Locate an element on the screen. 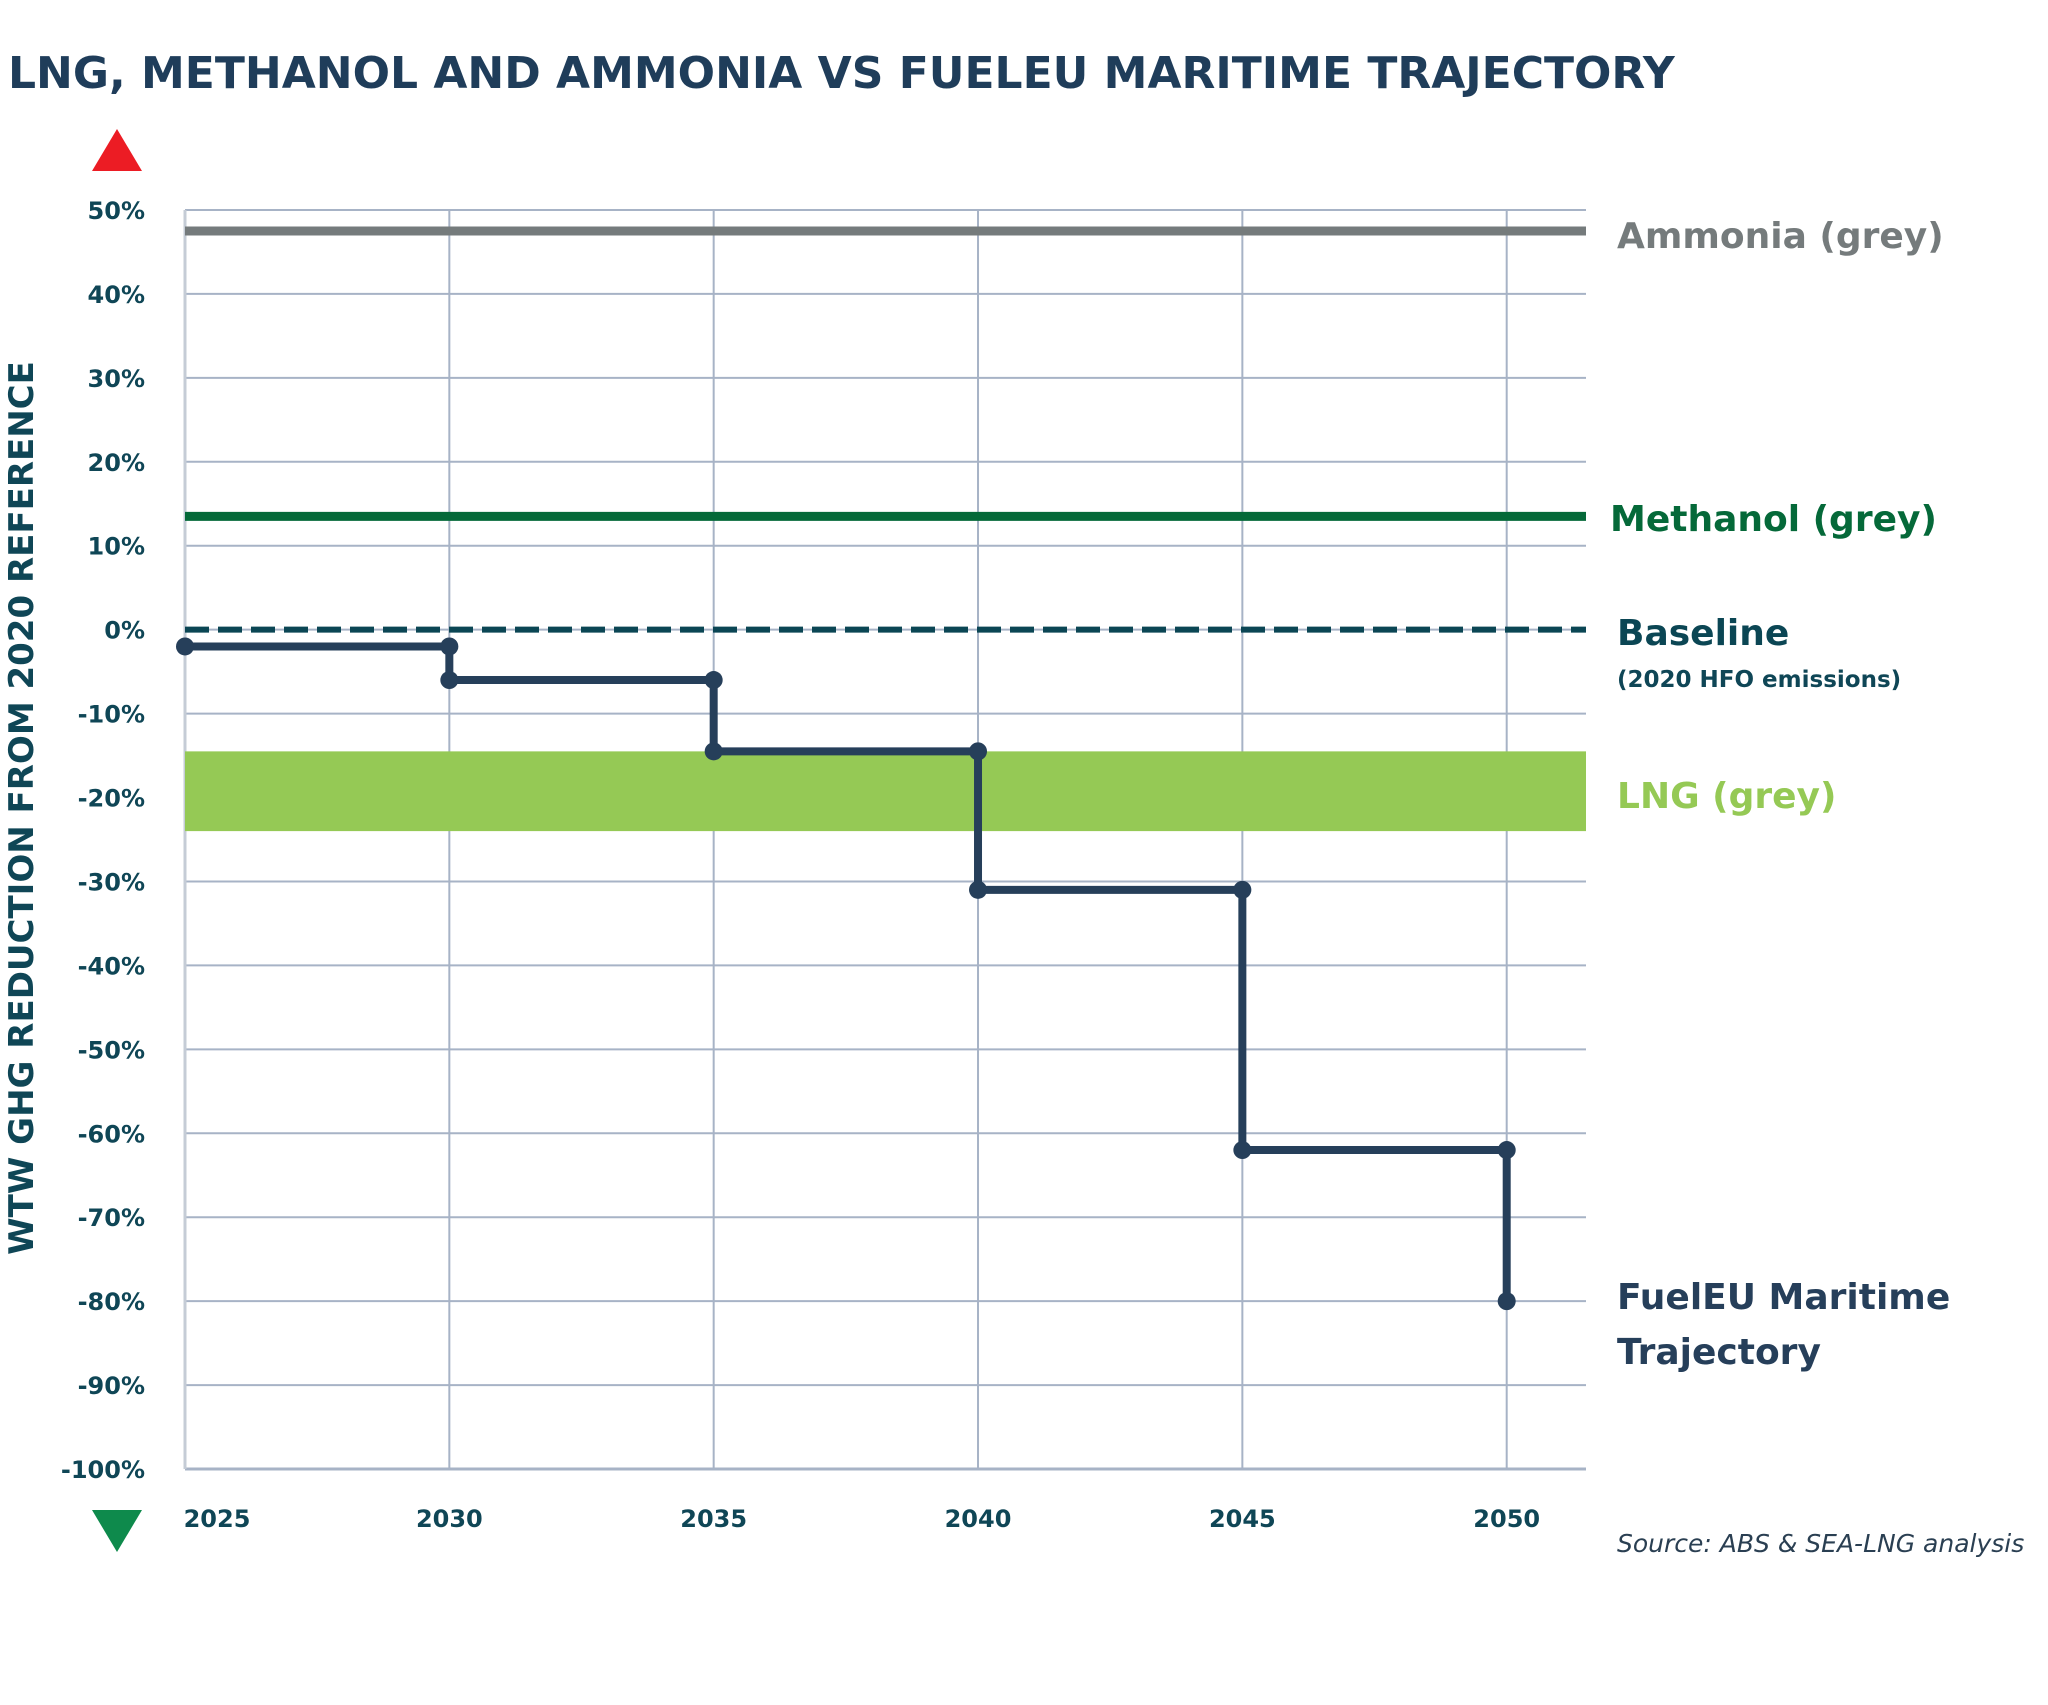 The width and height of the screenshot is (2048, 1705). x-tick-label: 2040 is located at coordinates (978, 1519).